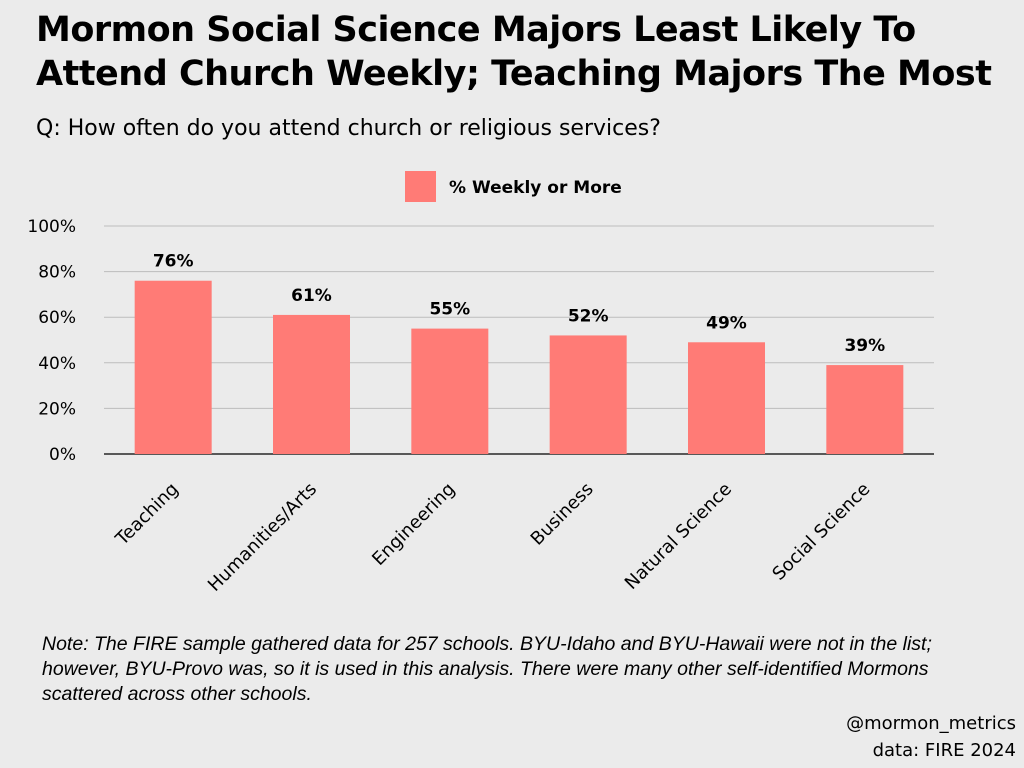 The image size is (1024, 768). Describe the element at coordinates (57, 273) in the screenshot. I see `y-tick-label: 80%` at that location.